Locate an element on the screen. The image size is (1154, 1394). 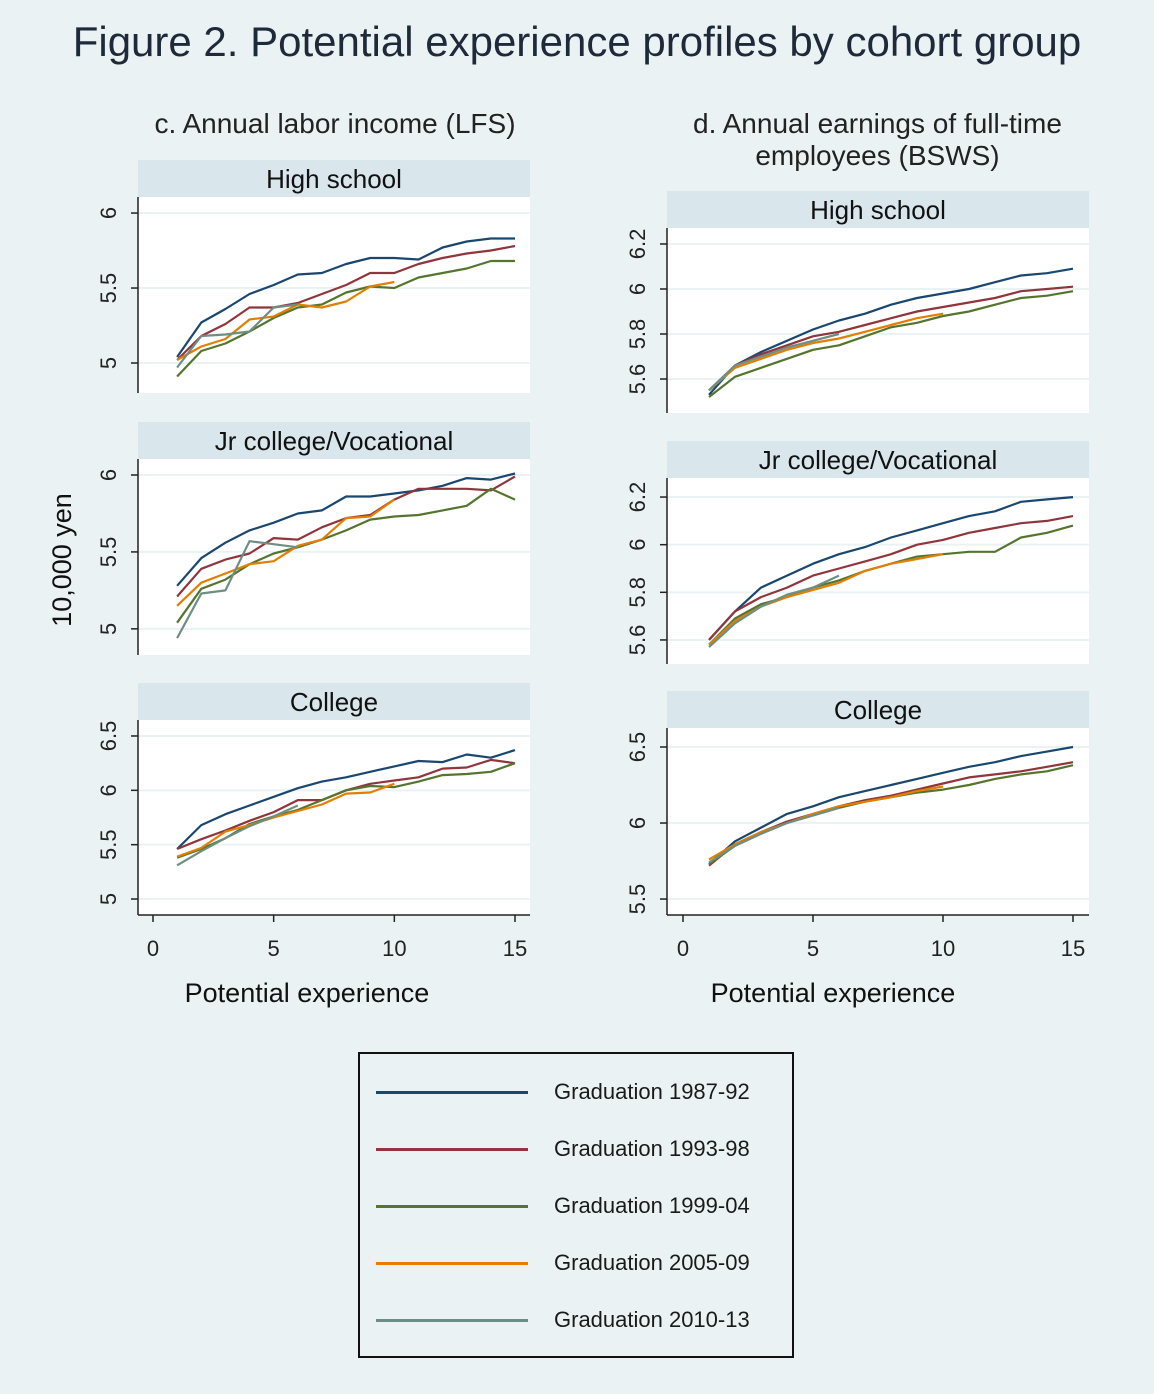
panel-3: High school 5.6 5.8 6 6.2 is located at coordinates (857, 302).